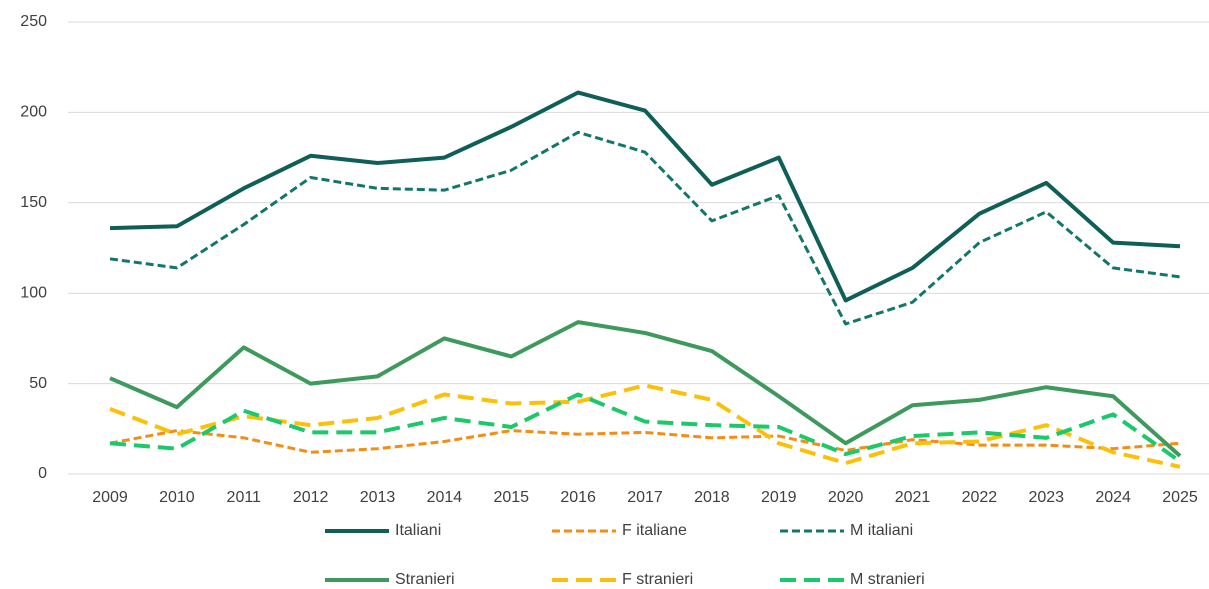 The image size is (1209, 589). What do you see at coordinates (887, 579) in the screenshot?
I see `legend-label: M stranieri` at bounding box center [887, 579].